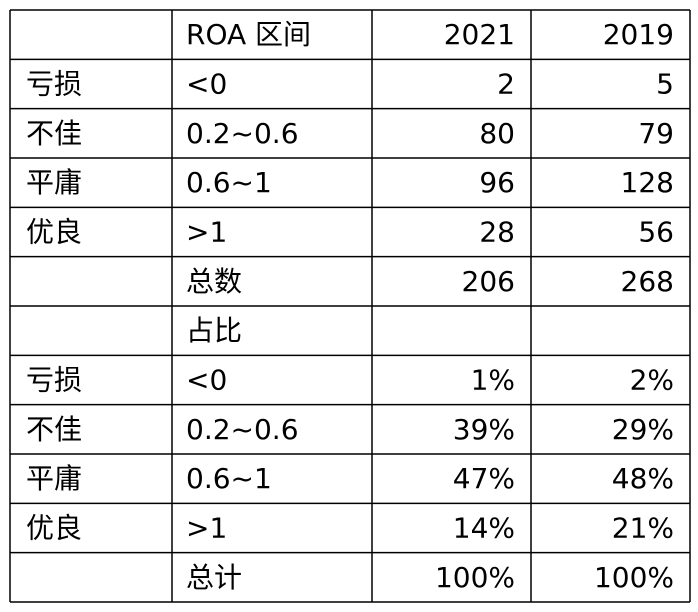 This screenshot has width=698, height=612. What do you see at coordinates (484, 528) in the screenshot?
I see `cell-text: 14%` at bounding box center [484, 528].